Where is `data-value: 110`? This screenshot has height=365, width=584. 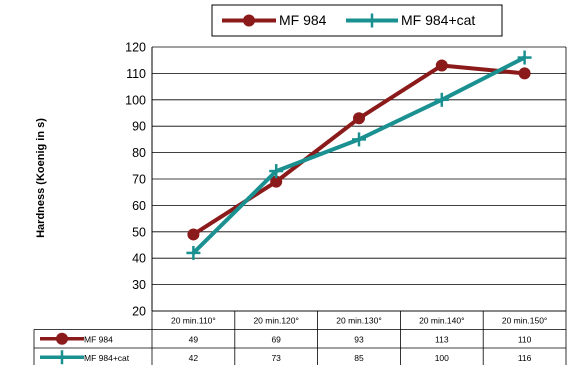
data-value: 110 is located at coordinates (525, 339).